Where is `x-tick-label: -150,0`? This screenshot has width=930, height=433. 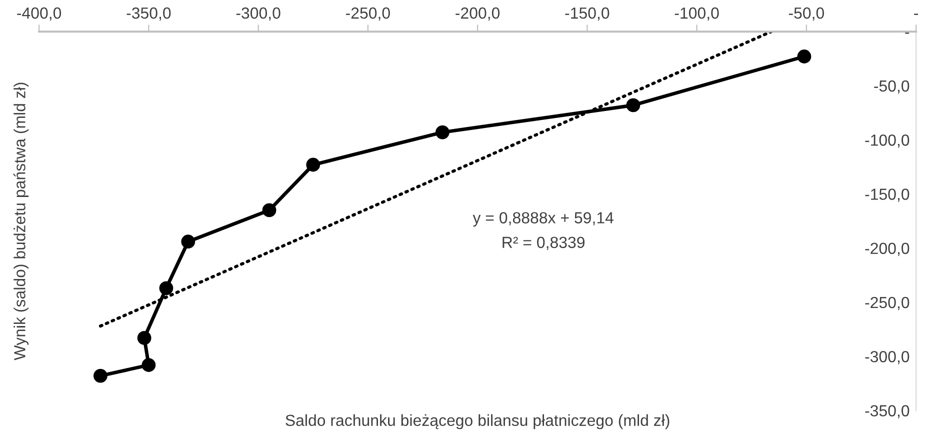
x-tick-label: -150,0 is located at coordinates (587, 14).